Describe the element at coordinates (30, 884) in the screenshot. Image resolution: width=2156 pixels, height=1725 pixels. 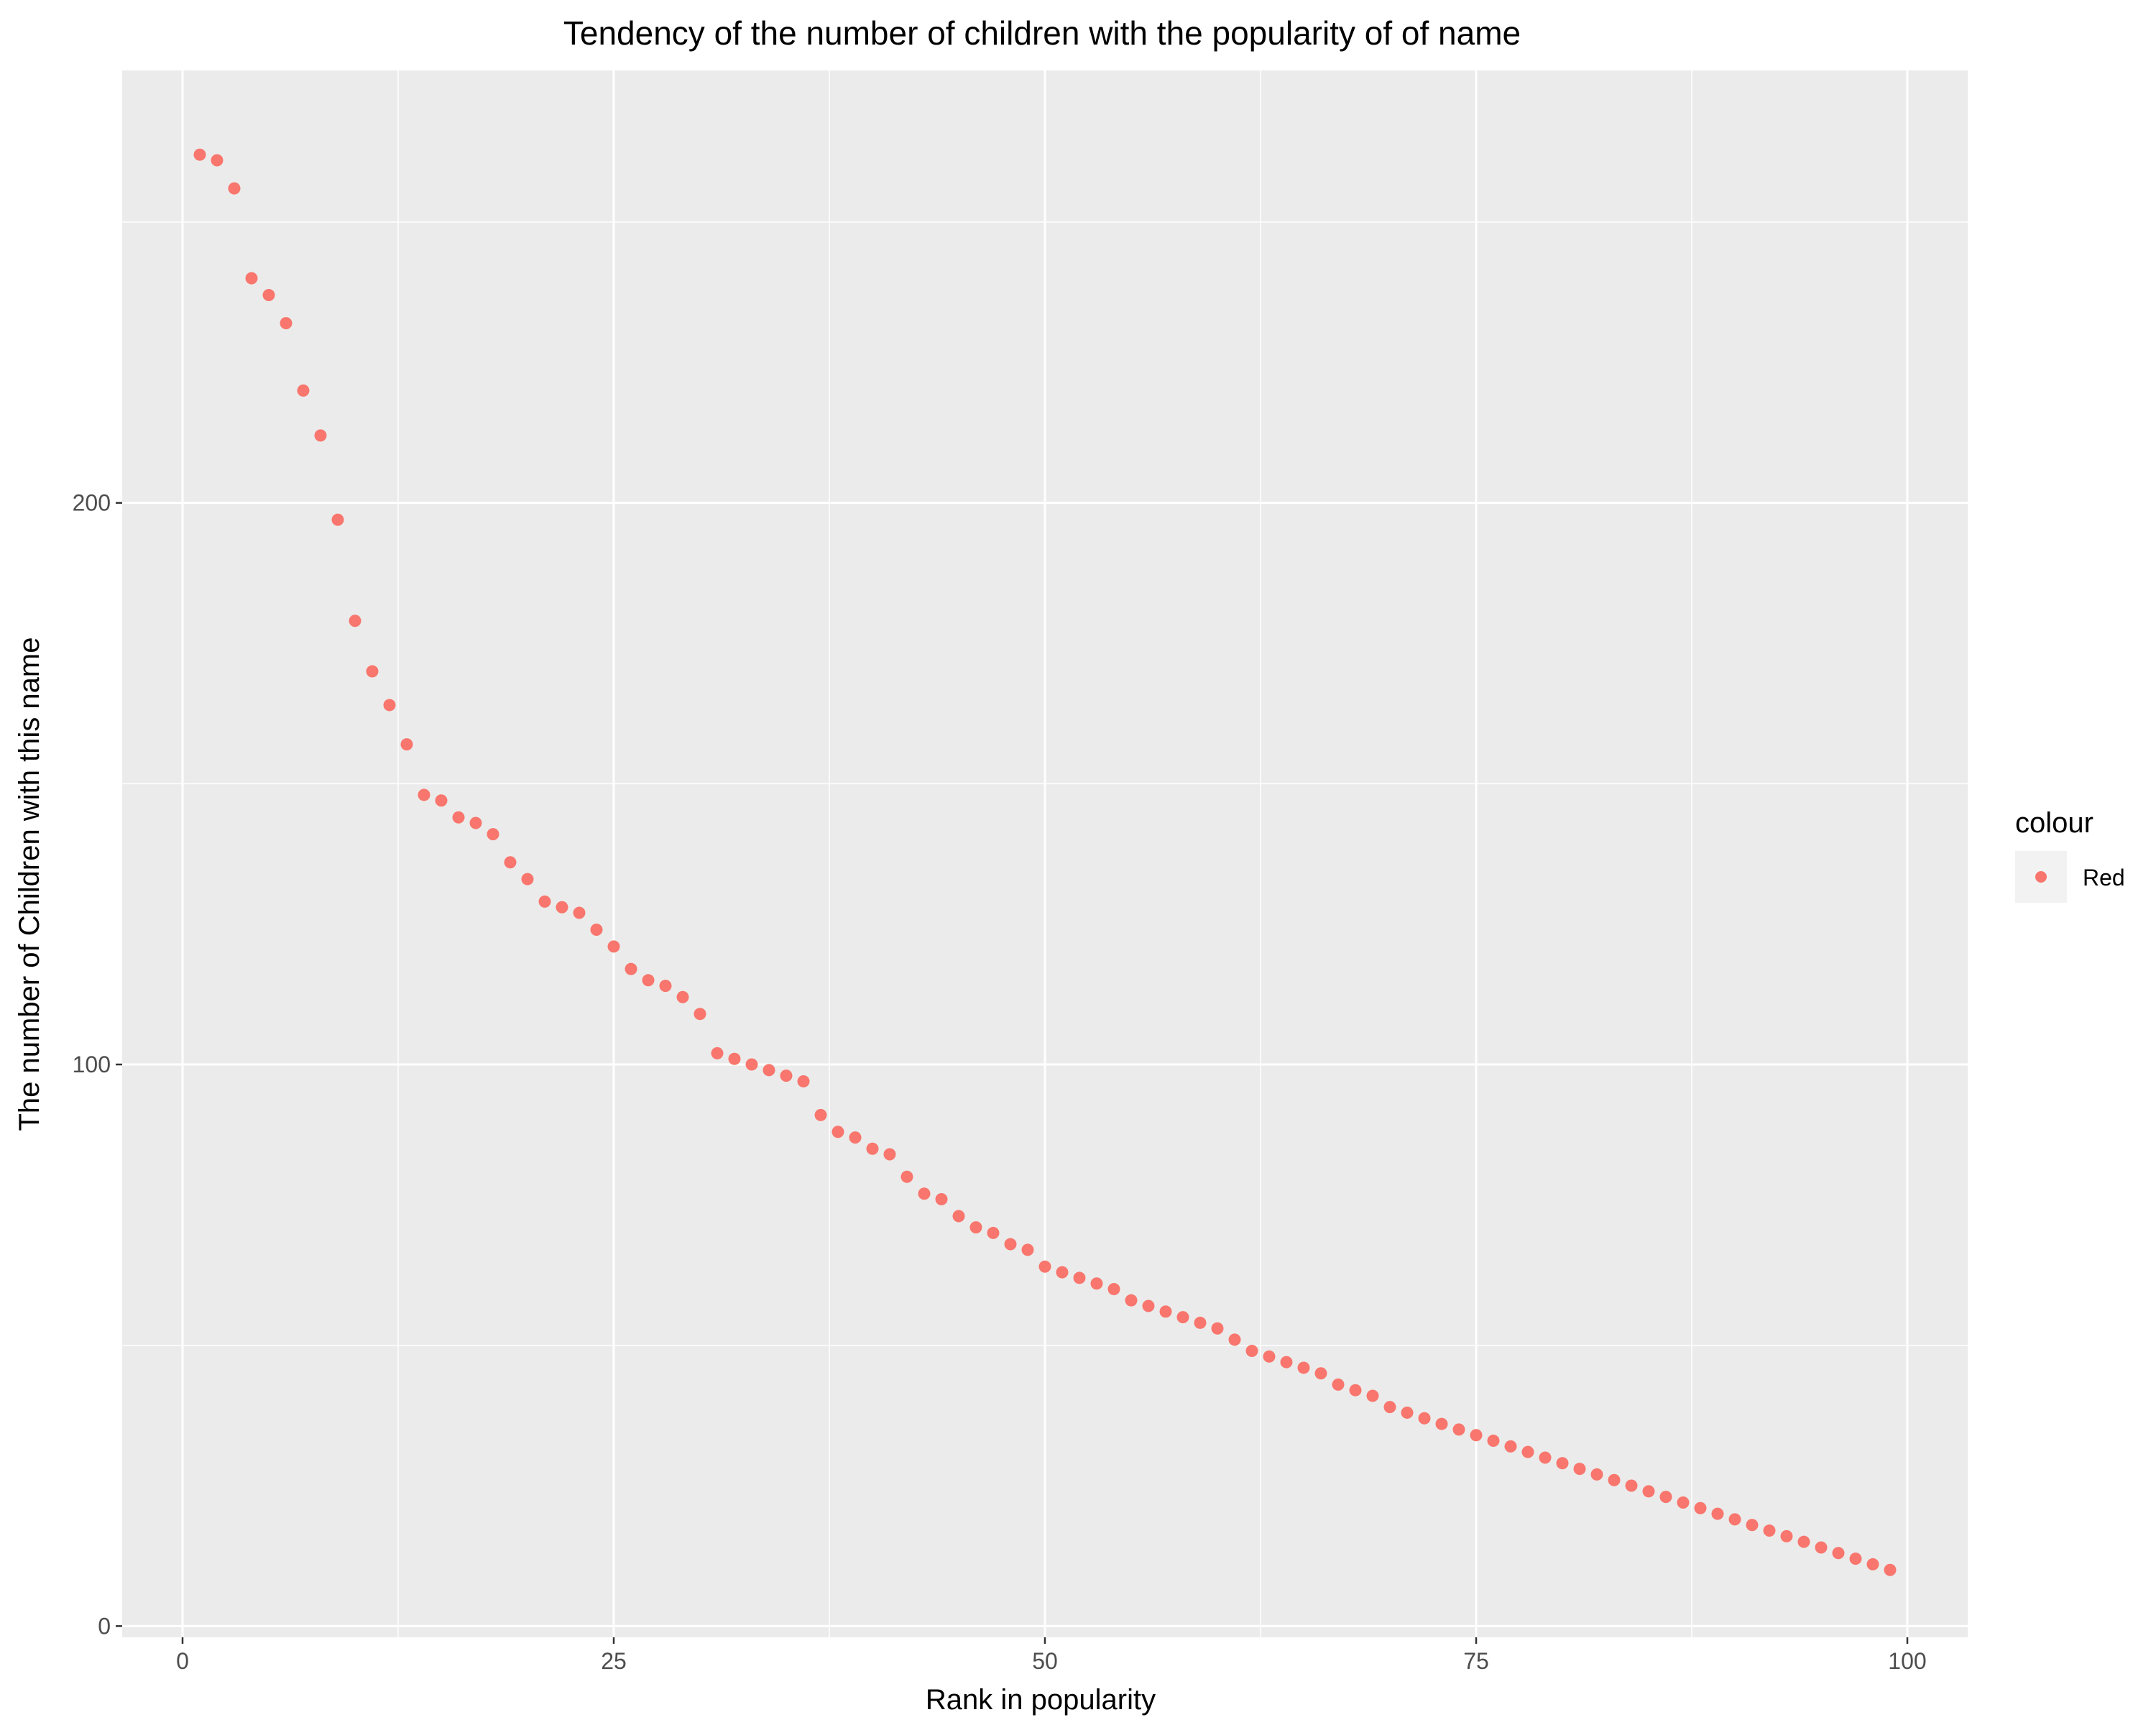
I see `y-axis-title: The number of Children with this name` at that location.